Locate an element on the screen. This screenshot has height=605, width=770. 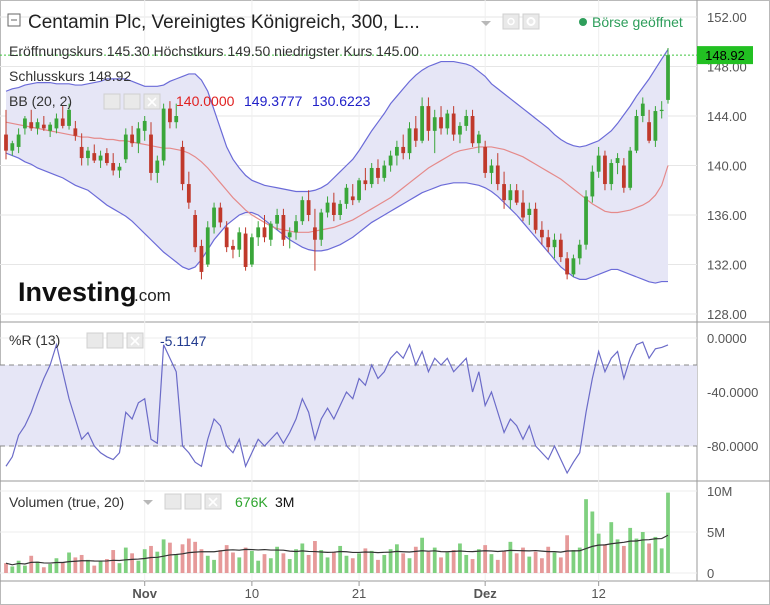
gear-icon is located at coordinates (531, 21).